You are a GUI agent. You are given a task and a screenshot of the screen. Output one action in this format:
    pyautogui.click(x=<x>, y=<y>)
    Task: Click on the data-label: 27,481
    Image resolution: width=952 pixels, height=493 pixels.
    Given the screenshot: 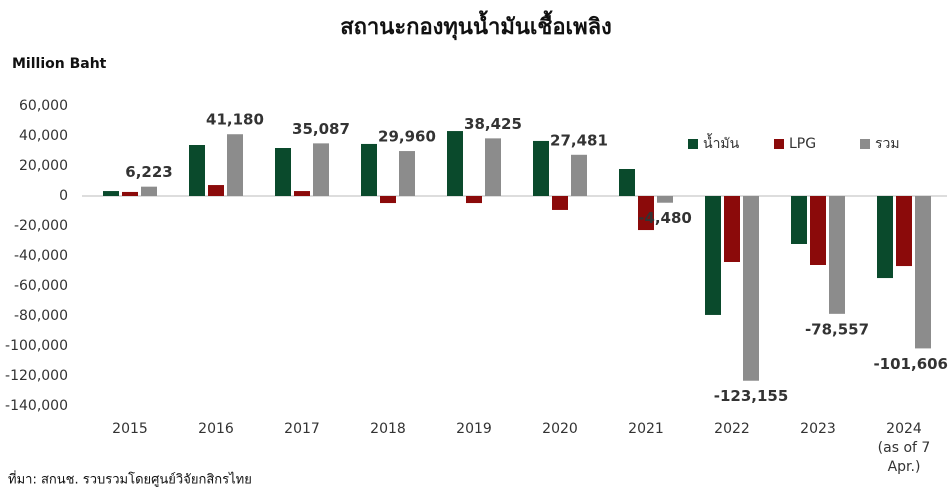 What is the action you would take?
    pyautogui.click(x=579, y=140)
    